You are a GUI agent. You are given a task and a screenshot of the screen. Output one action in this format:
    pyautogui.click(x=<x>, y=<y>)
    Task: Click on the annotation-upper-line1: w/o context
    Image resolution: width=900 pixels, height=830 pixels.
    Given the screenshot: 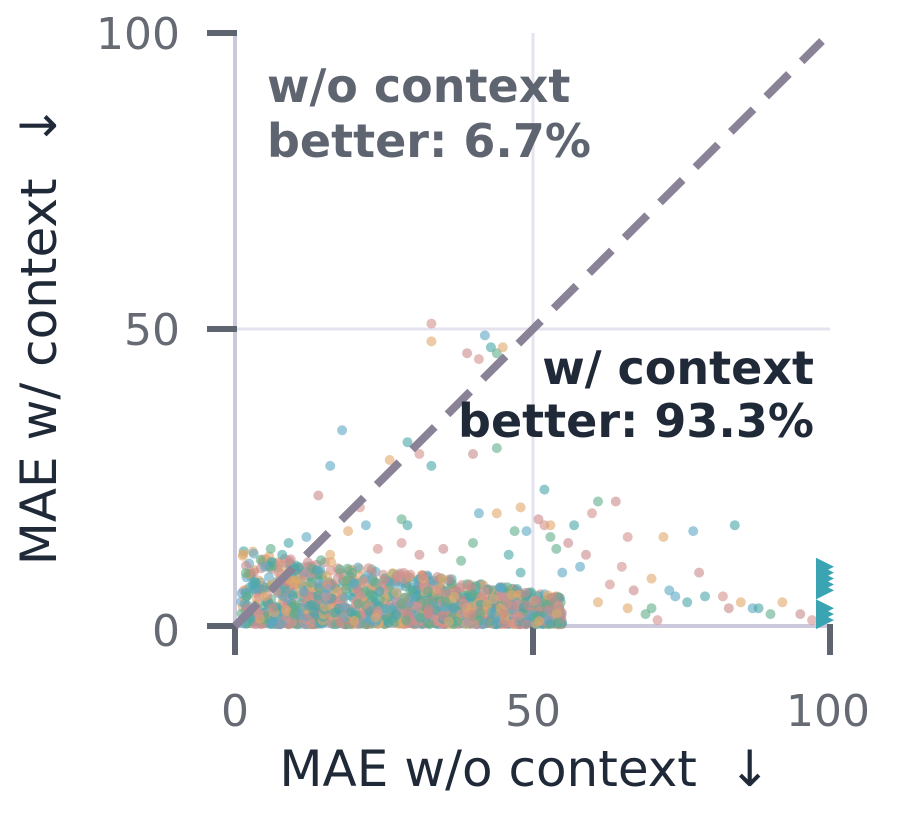 What is the action you would take?
    pyautogui.click(x=418, y=86)
    